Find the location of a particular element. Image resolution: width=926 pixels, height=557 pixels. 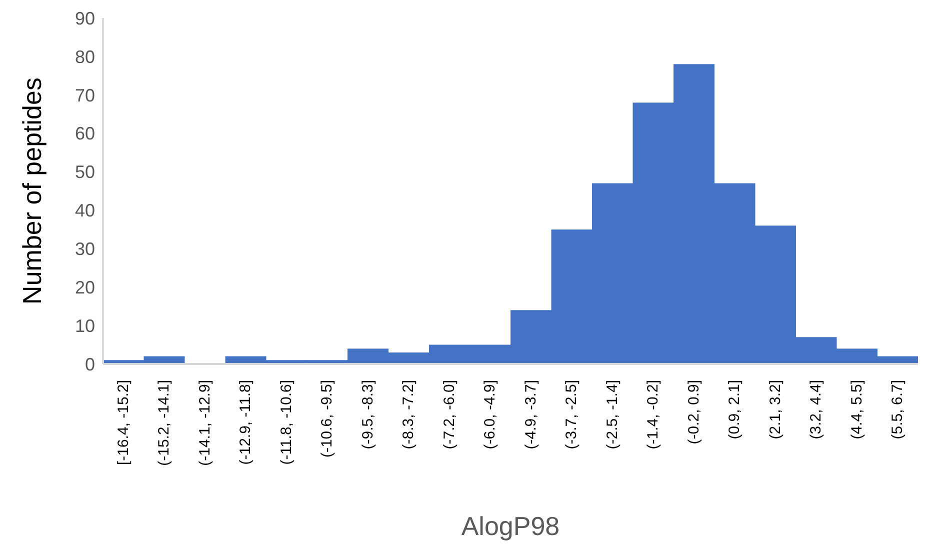

y-tick-label: 80 is located at coordinates (84, 56).